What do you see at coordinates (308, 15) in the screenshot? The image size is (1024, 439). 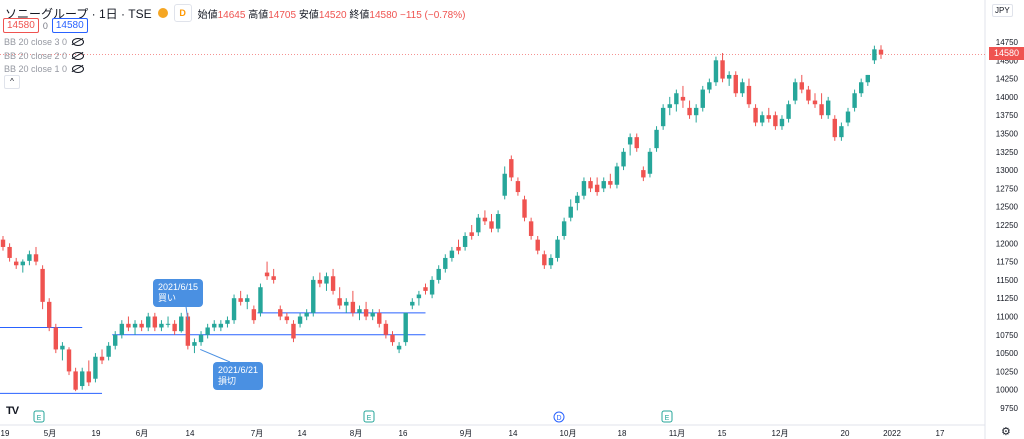 I see `low-label: 安値` at bounding box center [308, 15].